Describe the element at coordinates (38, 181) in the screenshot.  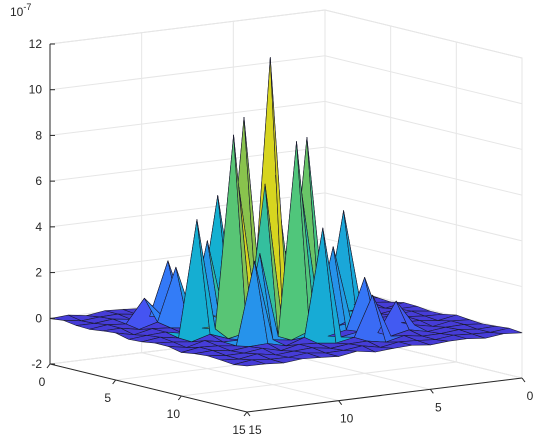
I see `z-tick-label-4: 6` at that location.